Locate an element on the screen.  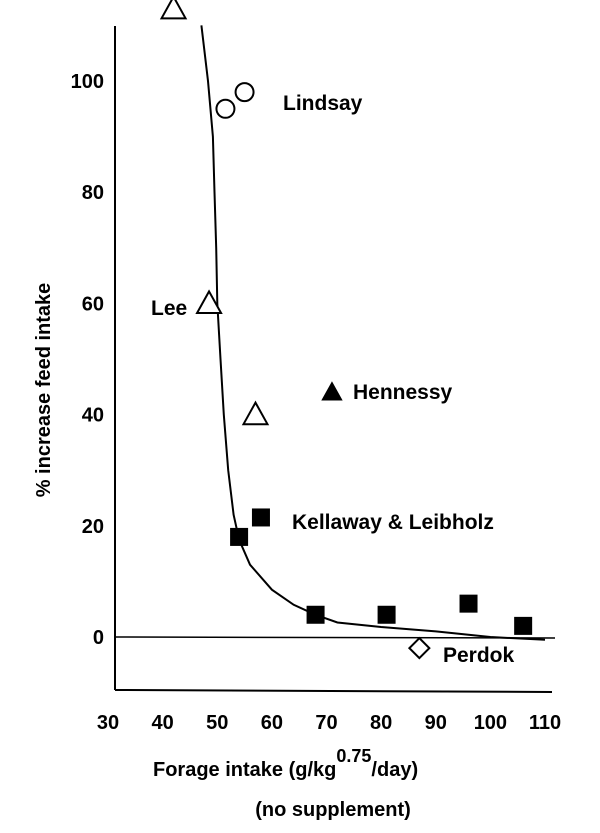
y-tick-label: 20 is located at coordinates (93, 527).